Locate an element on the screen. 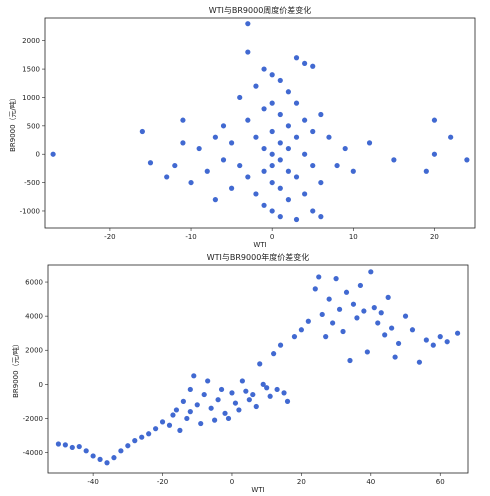  x-tick-label: 10 is located at coordinates (353, 237).